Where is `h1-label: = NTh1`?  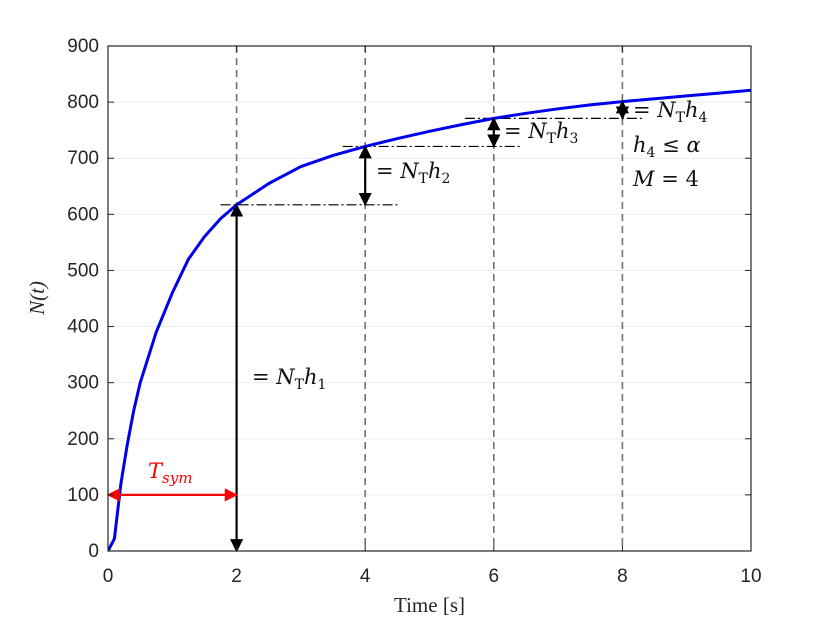
h1-label: = NTh1 is located at coordinates (289, 379).